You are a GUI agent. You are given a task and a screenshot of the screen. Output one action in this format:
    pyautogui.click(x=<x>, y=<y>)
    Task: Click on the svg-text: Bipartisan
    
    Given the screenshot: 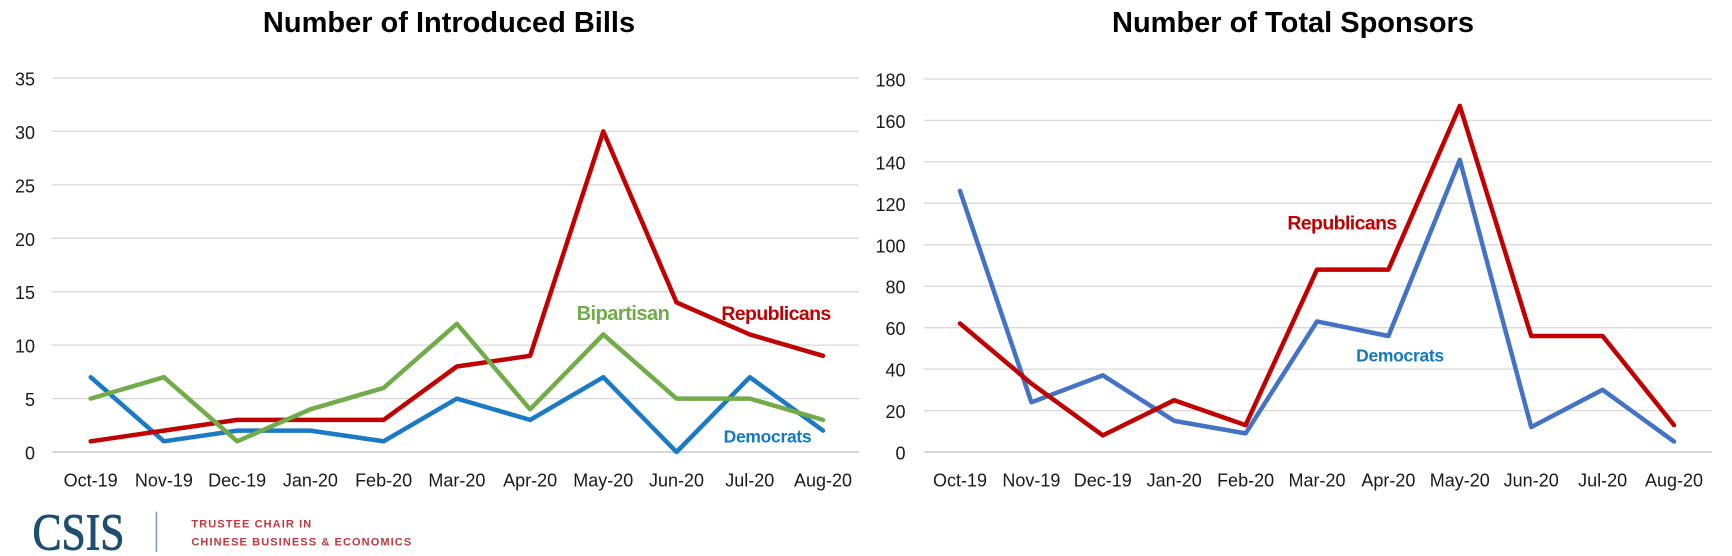 What is the action you would take?
    pyautogui.click(x=623, y=314)
    